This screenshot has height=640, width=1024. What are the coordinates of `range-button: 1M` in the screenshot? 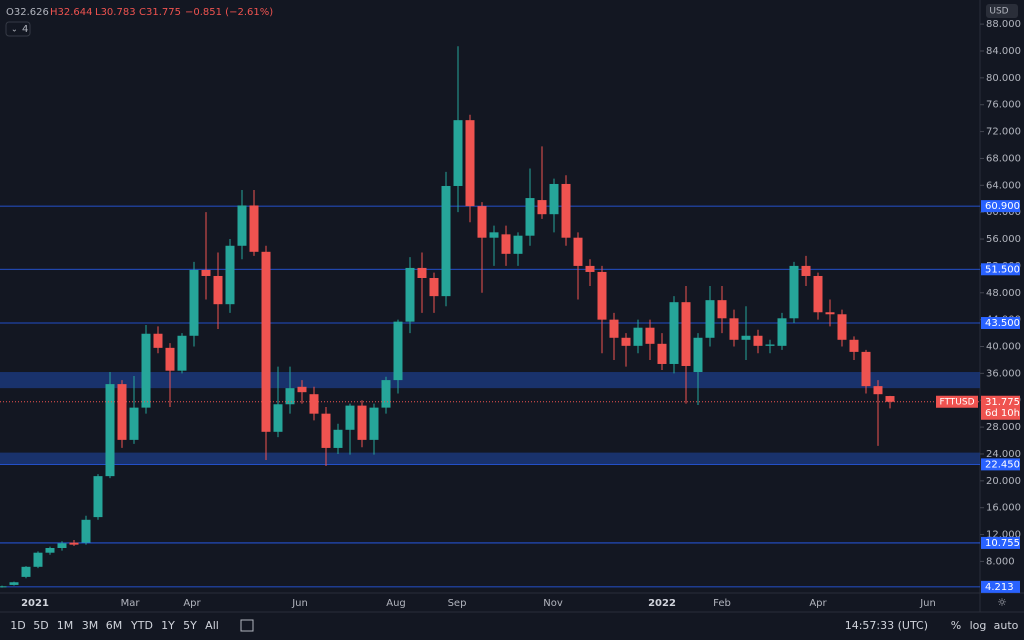 It's located at (65, 625).